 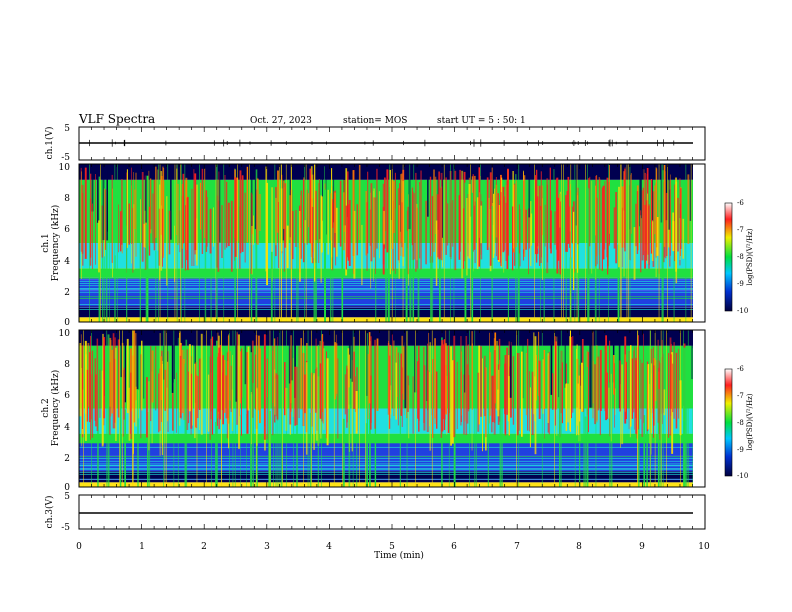 I want to click on ch2-cb-tick-6: -6, so click(x=740, y=369).